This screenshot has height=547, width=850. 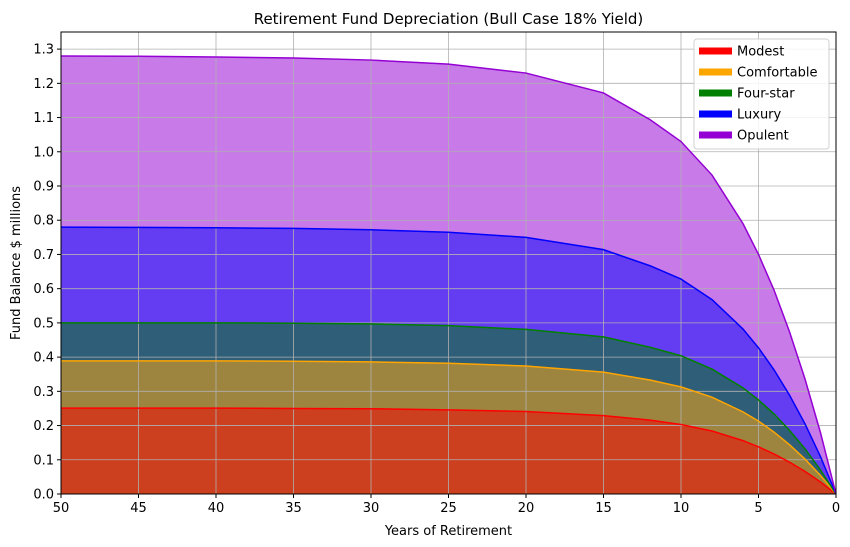 What do you see at coordinates (43, 84) in the screenshot?
I see `y-tick-label: 1.2` at bounding box center [43, 84].